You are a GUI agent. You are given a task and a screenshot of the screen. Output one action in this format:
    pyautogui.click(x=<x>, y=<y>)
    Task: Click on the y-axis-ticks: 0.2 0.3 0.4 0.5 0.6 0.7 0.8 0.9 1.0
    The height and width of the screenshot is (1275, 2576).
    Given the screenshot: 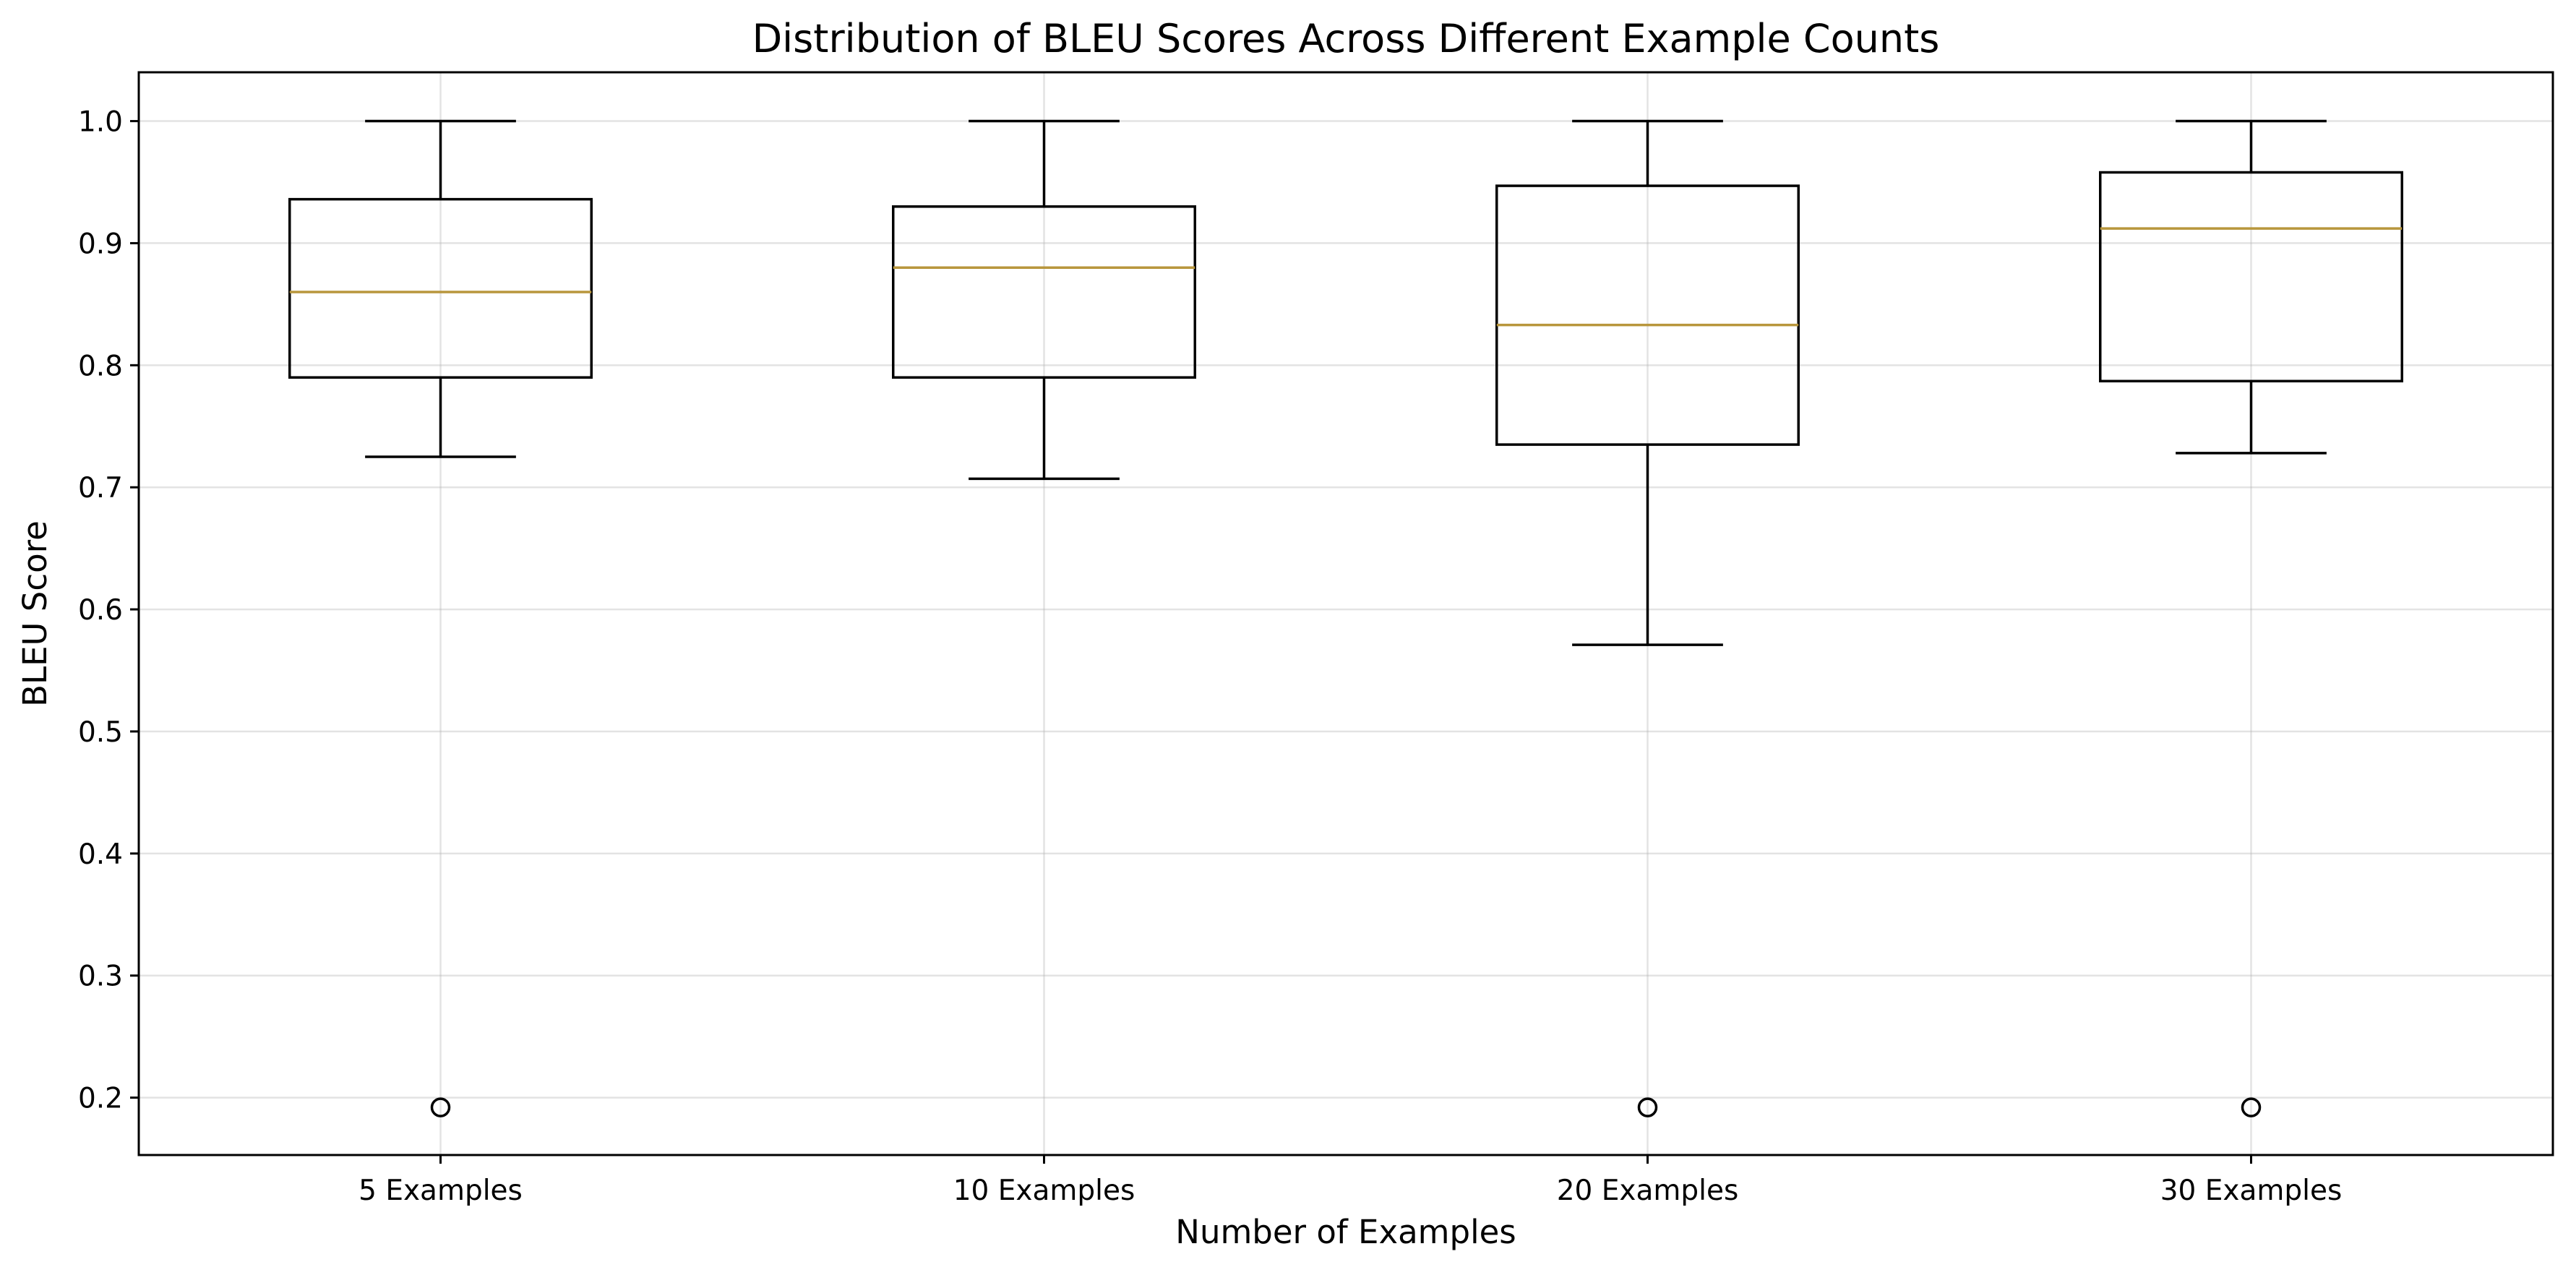 What is the action you would take?
    pyautogui.click(x=109, y=610)
    